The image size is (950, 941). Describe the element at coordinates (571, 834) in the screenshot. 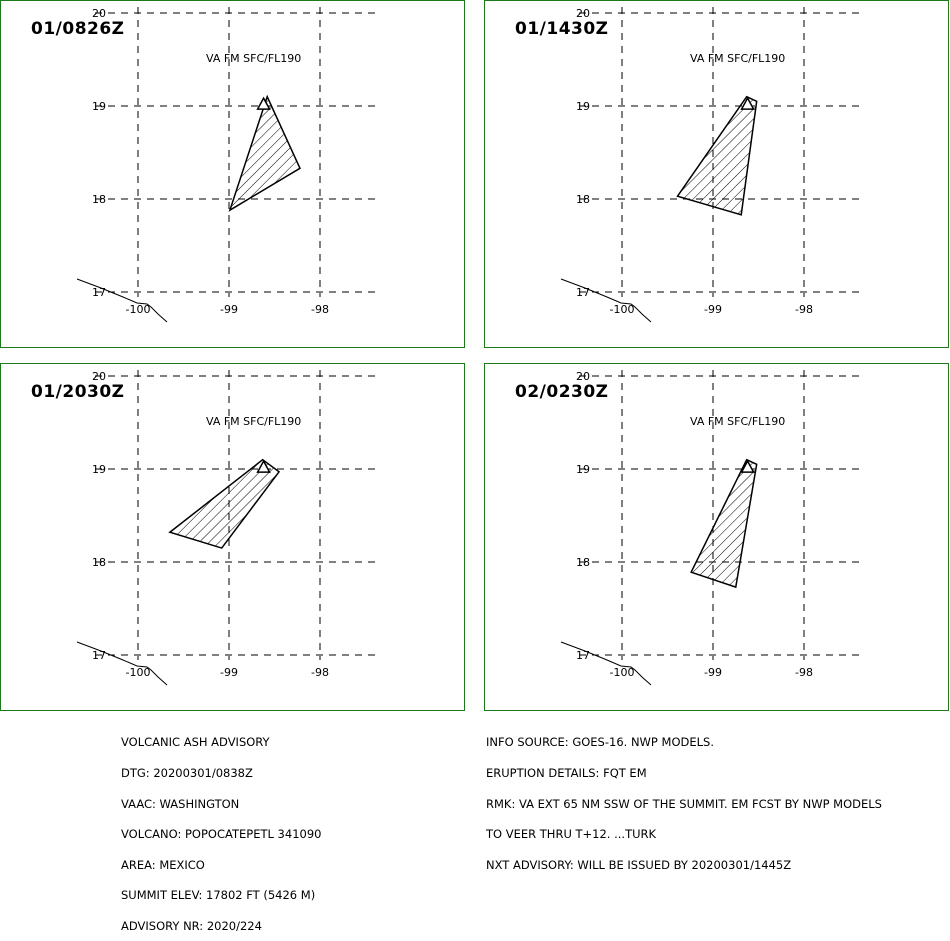

I see `advisory-line: TO VEER THRU T+12. ...TURK` at that location.